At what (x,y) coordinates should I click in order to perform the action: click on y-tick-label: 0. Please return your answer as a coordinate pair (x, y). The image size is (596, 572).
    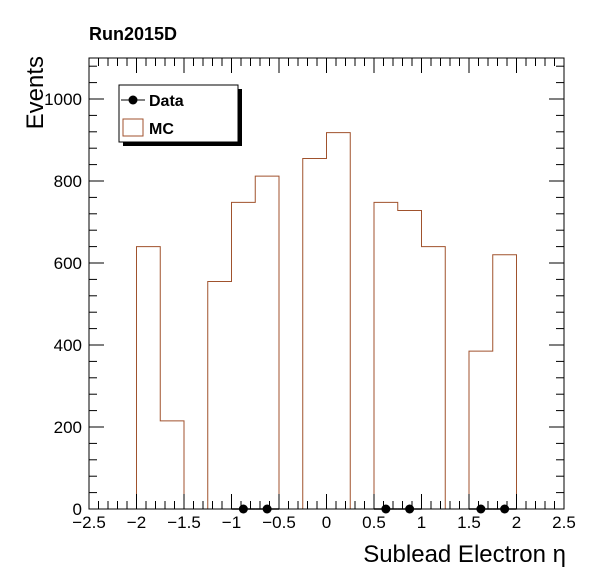
    Looking at the image, I should click on (77, 509).